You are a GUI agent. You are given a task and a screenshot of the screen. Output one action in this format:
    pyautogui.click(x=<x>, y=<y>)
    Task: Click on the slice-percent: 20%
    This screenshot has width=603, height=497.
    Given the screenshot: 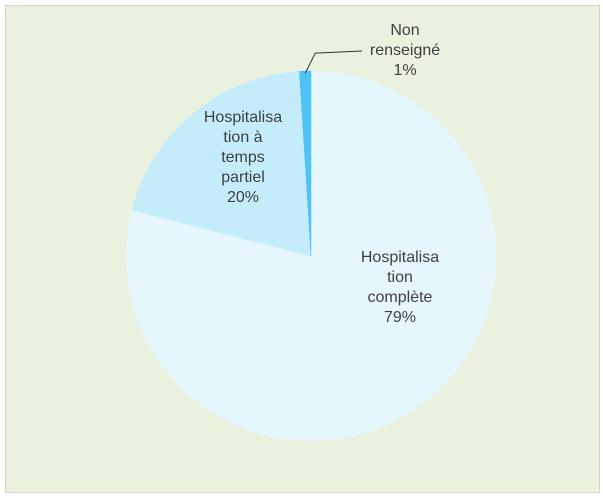 What is the action you would take?
    pyautogui.click(x=243, y=197)
    